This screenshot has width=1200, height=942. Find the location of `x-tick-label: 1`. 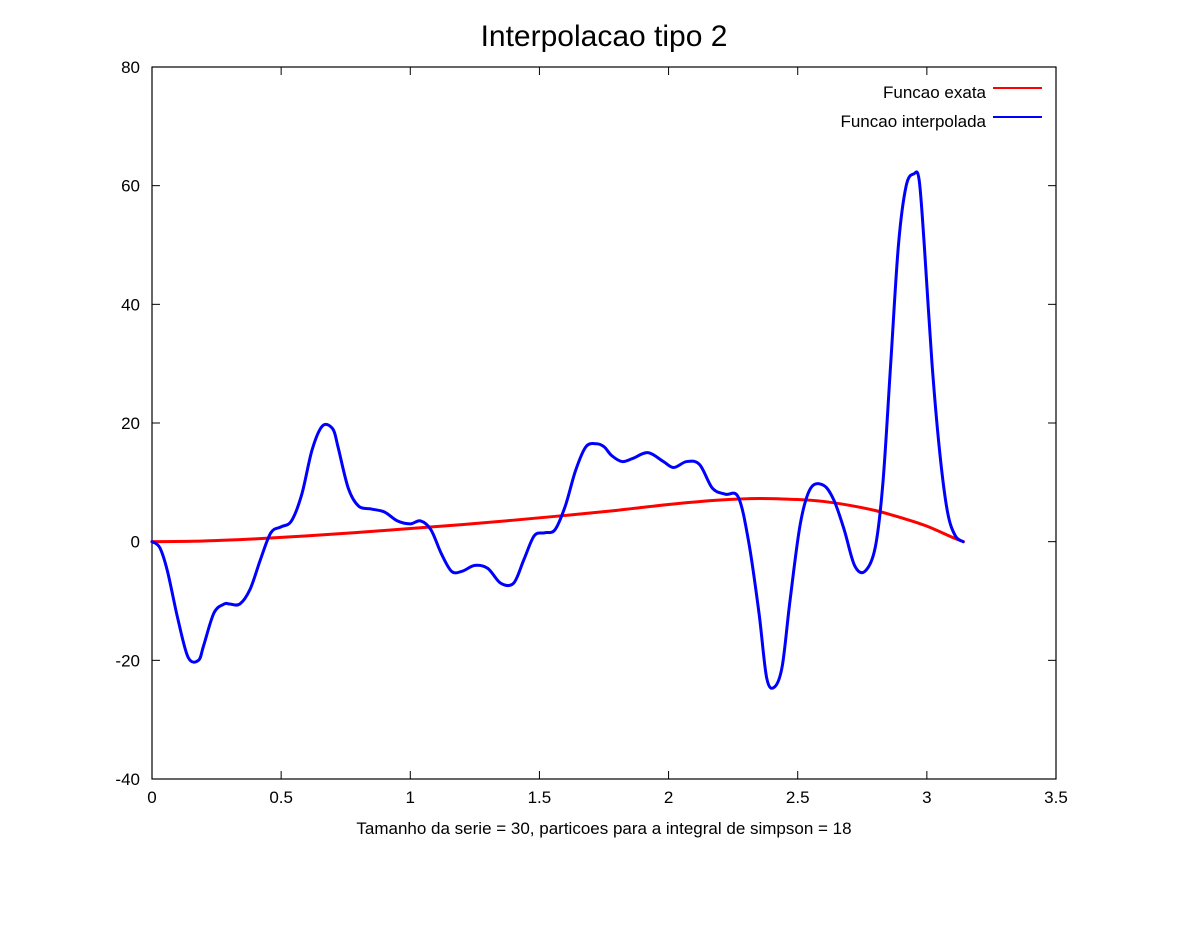

x-tick-label: 1 is located at coordinates (410, 797).